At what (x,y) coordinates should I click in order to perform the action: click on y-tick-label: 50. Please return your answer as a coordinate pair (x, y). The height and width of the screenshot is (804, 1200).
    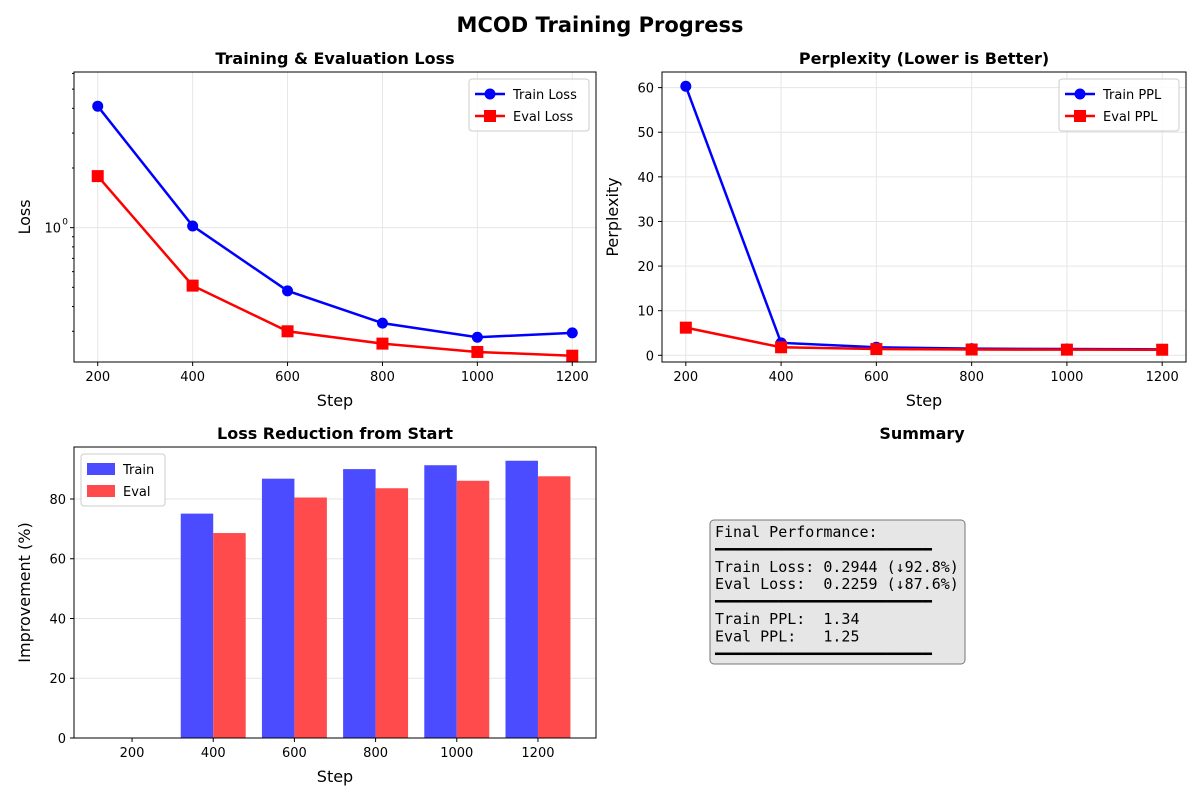
    Looking at the image, I should click on (645, 133).